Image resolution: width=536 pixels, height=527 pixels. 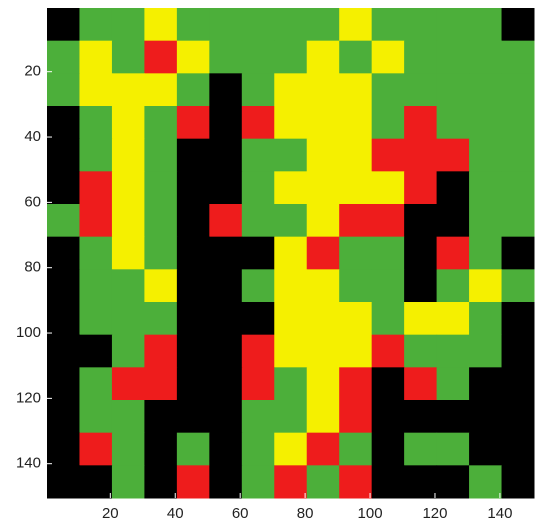 What do you see at coordinates (32, 136) in the screenshot?
I see `y-tick-label: 40` at bounding box center [32, 136].